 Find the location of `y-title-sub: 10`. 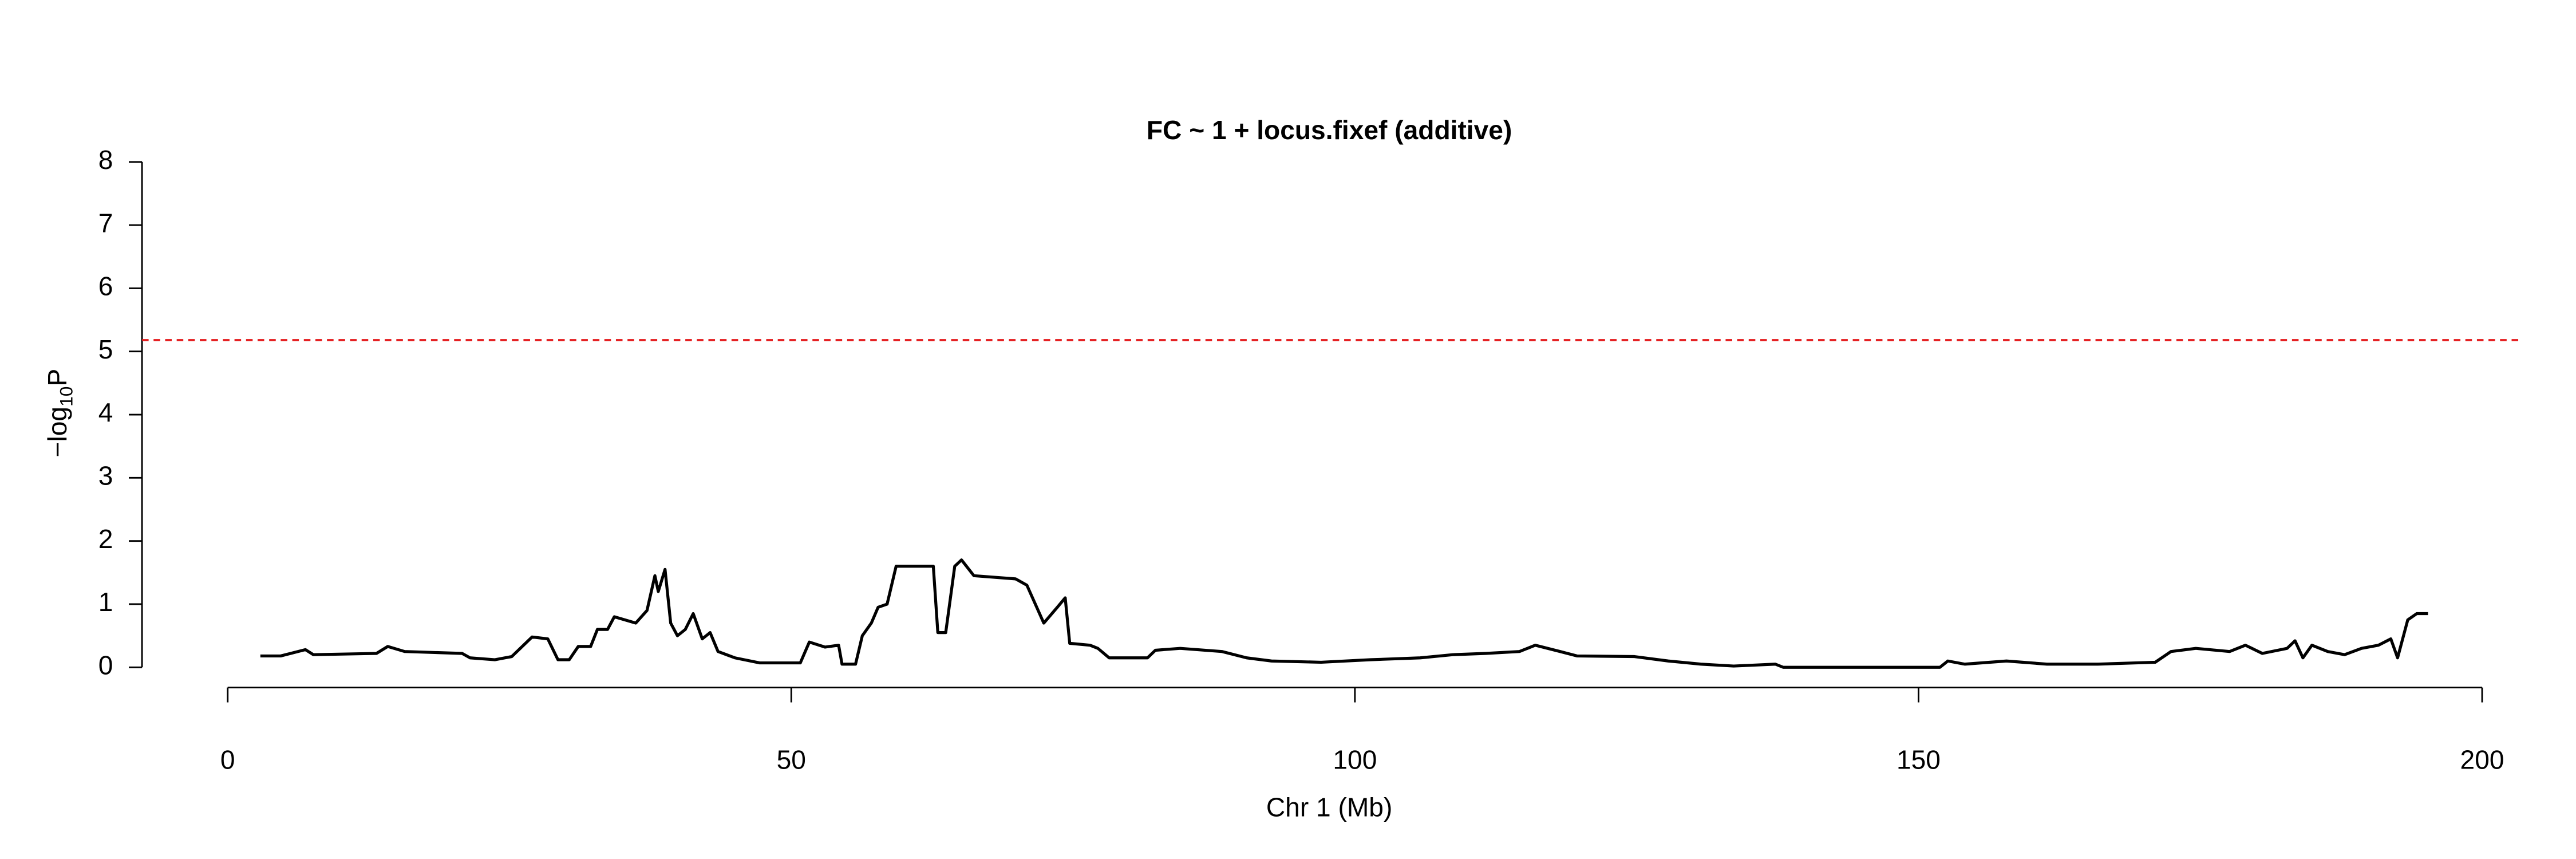

y-title-sub: 10 is located at coordinates (66, 397).